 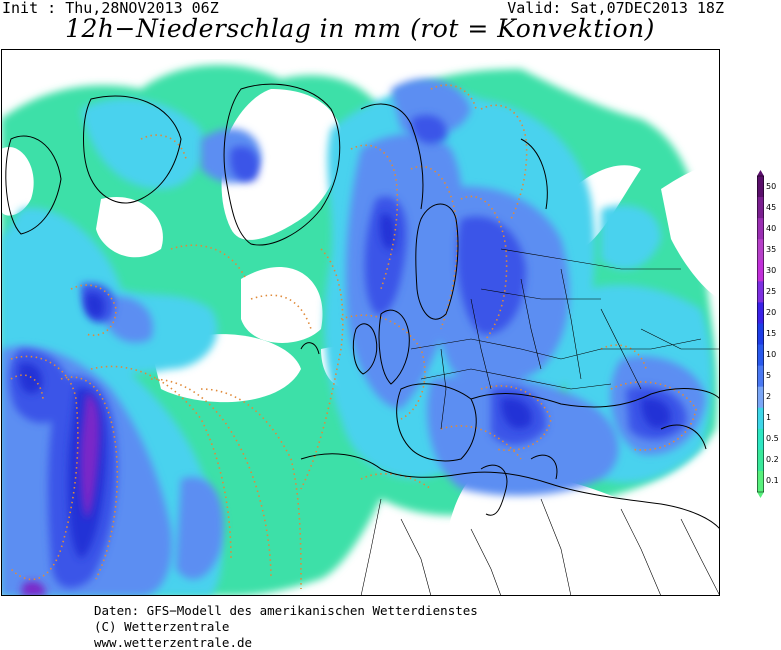 I want to click on footer-website: www.wetterzentrale.de, so click(x=173, y=642).